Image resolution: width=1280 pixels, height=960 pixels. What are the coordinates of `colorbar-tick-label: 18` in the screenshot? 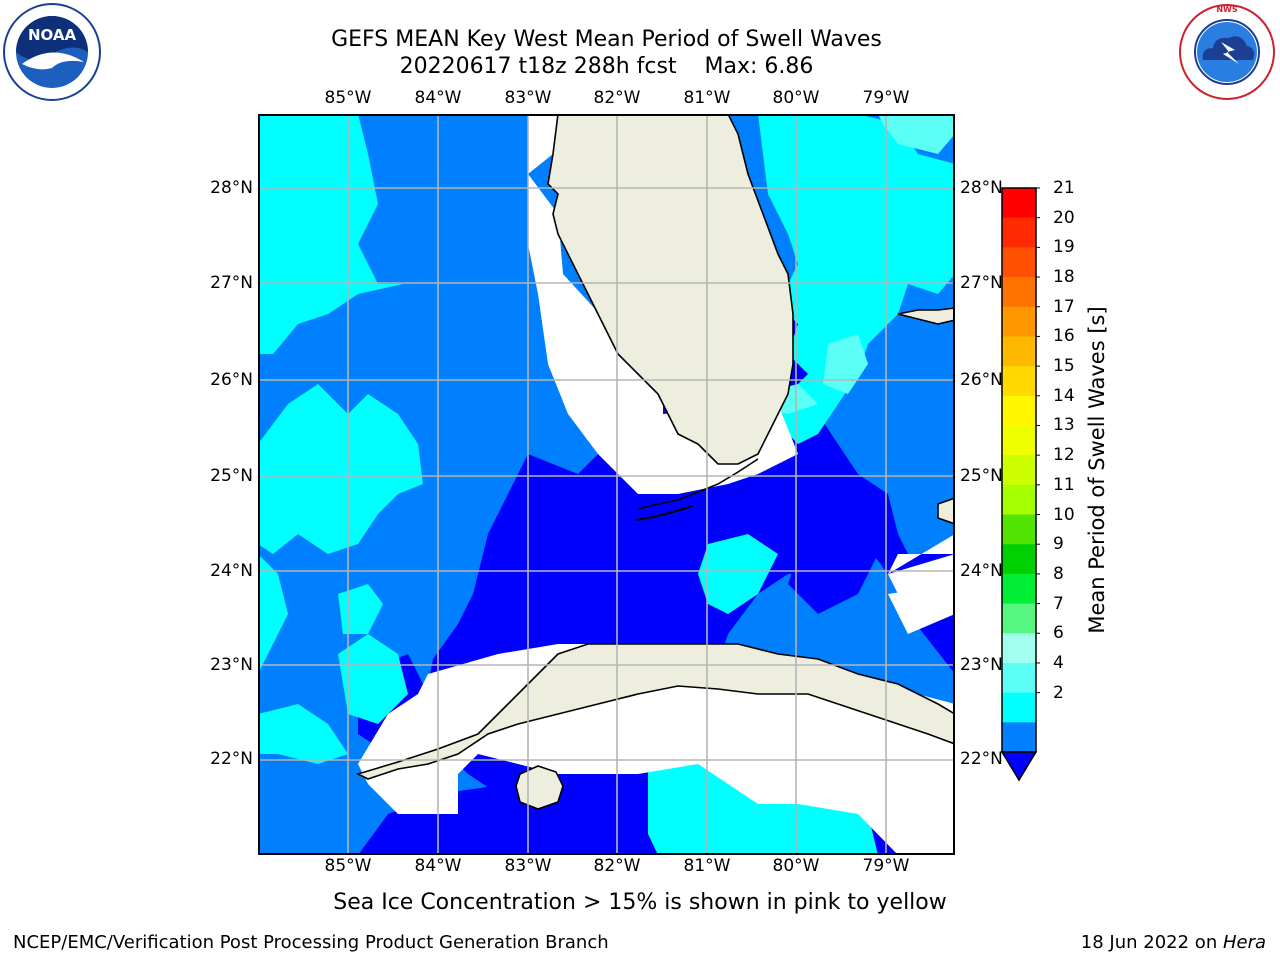 It's located at (1064, 277).